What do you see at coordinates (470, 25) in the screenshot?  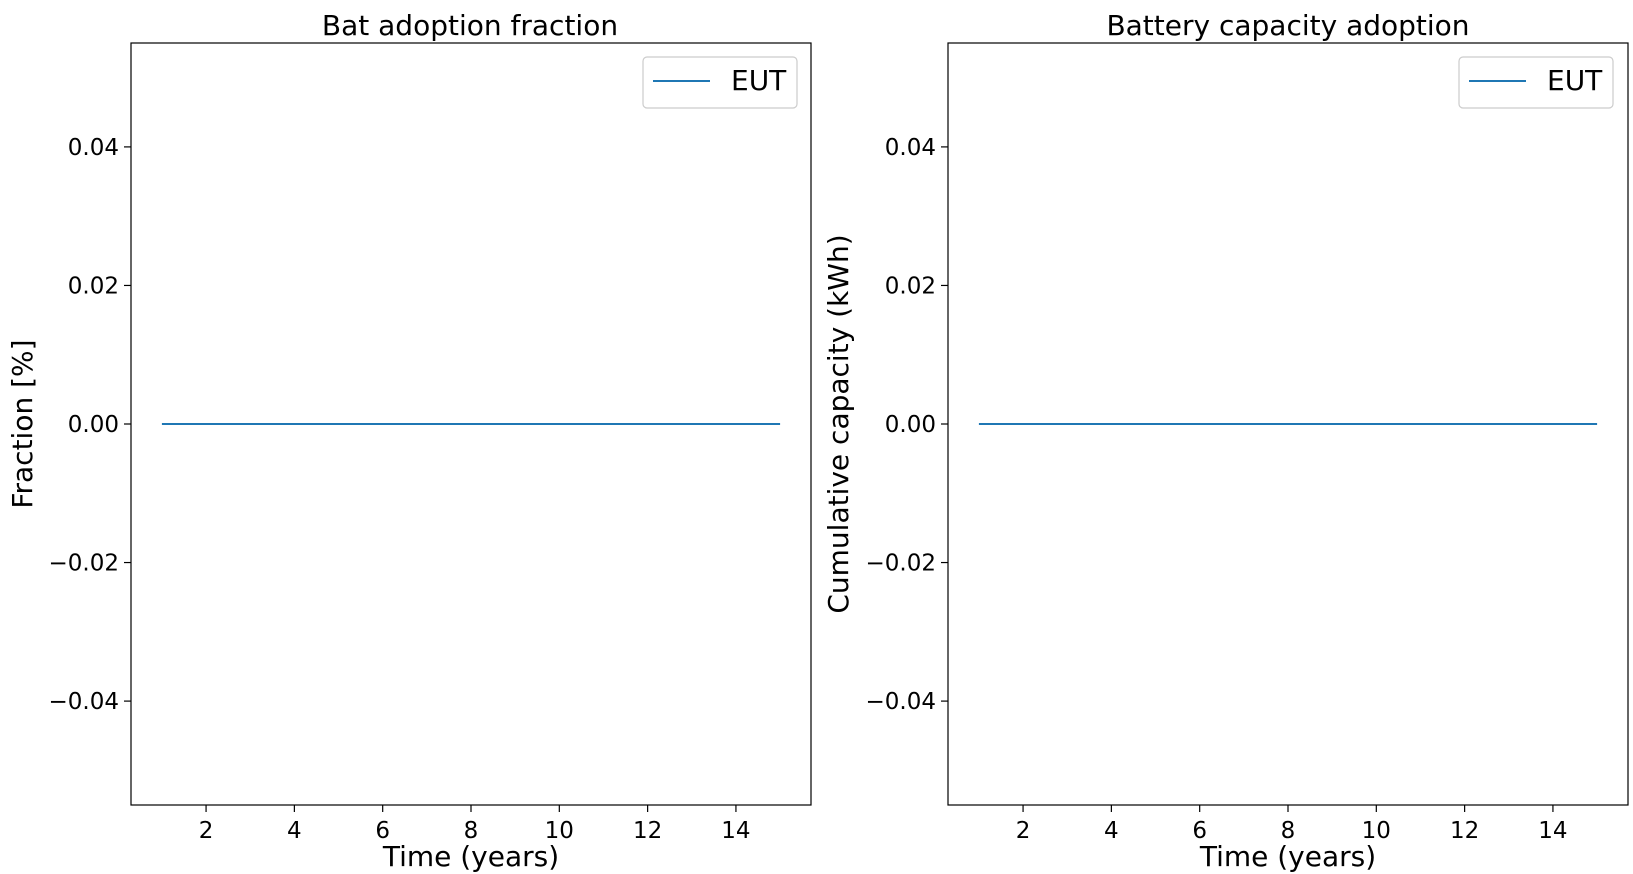 I see `chart-title: Bat adoption fraction` at bounding box center [470, 25].